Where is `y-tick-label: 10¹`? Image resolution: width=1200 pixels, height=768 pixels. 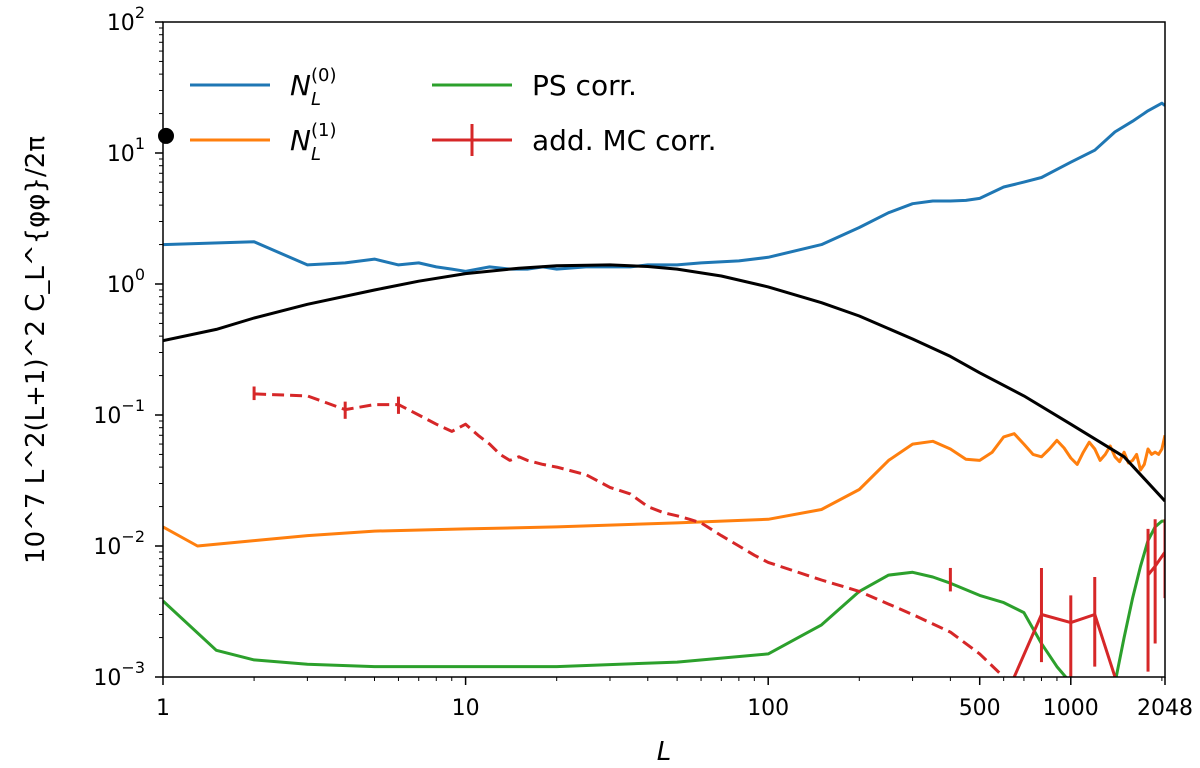
y-tick-label: 10¹ is located at coordinates (126, 150).